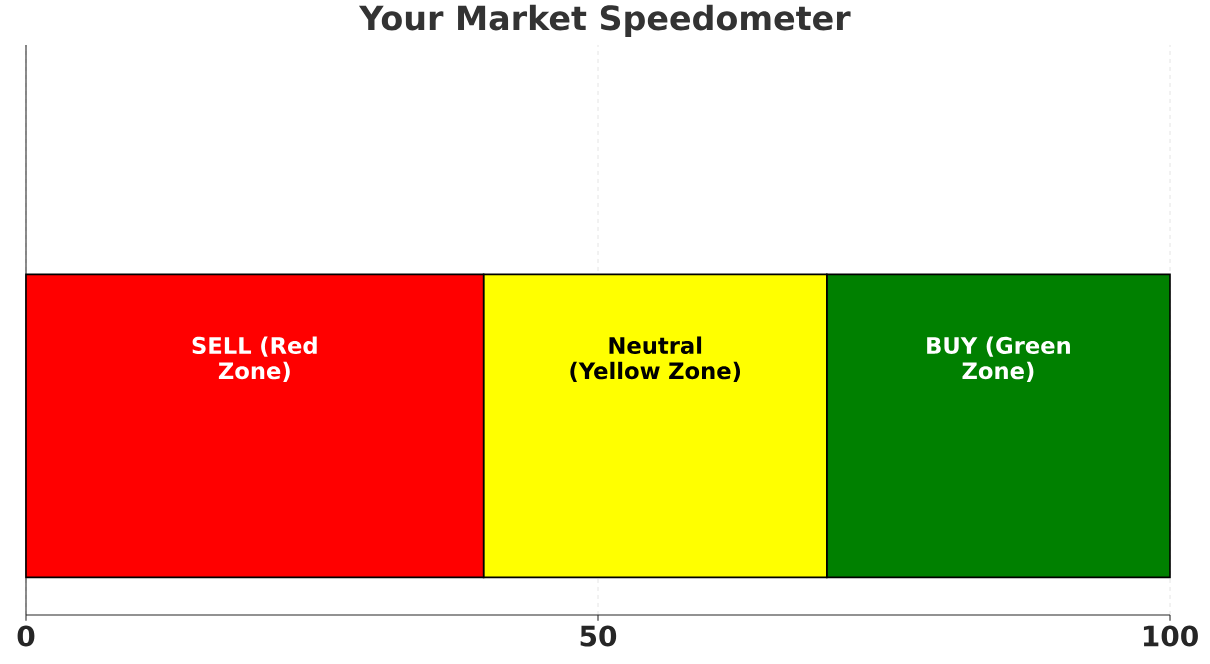 Image resolution: width=1210 pixels, height=664 pixels. Describe the element at coordinates (998, 359) in the screenshot. I see `series-label: BUY (Green Zone)` at that location.